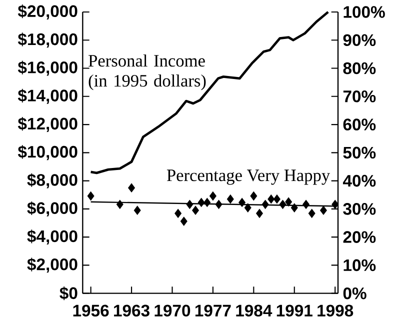 This screenshot has width=398, height=320. I want to click on y-tick-label: $20,000, so click(48, 12).